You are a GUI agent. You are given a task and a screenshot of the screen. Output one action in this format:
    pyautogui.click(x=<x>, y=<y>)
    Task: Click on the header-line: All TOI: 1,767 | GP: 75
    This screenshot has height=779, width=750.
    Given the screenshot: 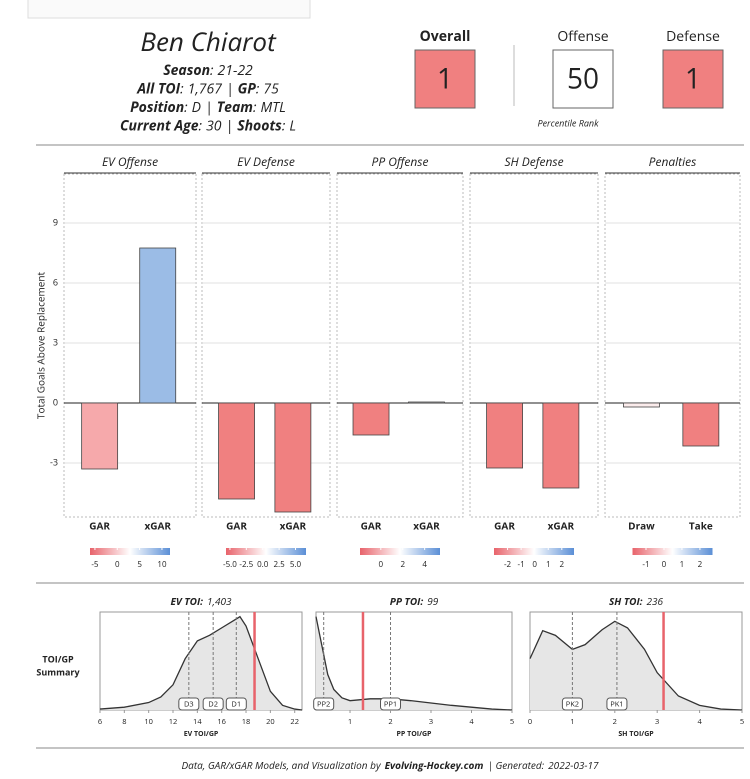 What is the action you would take?
    pyautogui.click(x=207, y=88)
    